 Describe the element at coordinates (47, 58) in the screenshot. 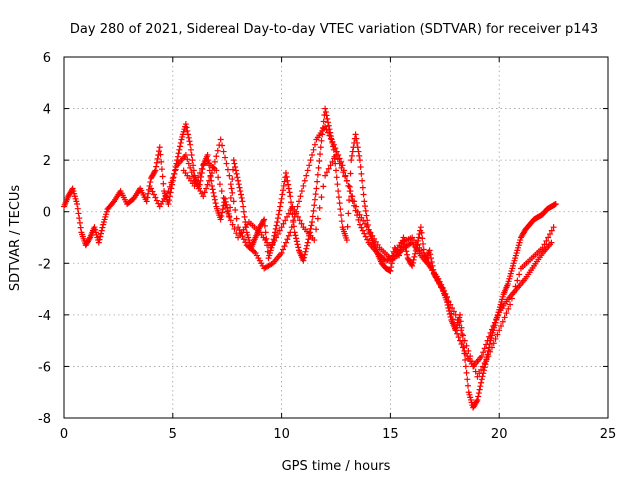

I see `y-tick-label: 6` at that location.